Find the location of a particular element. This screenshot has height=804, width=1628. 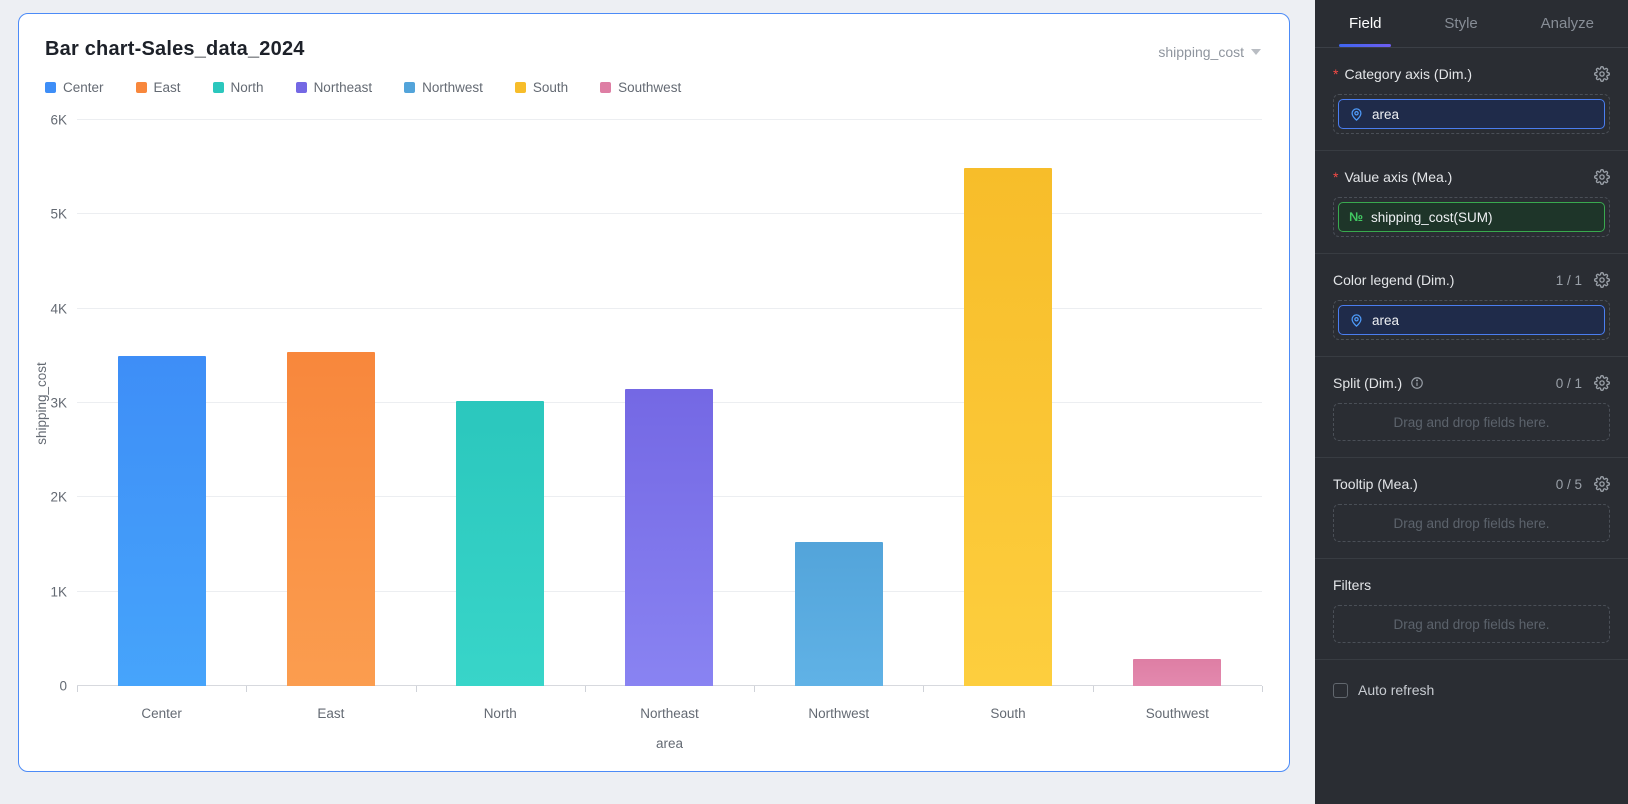

y-tick-label: 4K is located at coordinates (58, 309).